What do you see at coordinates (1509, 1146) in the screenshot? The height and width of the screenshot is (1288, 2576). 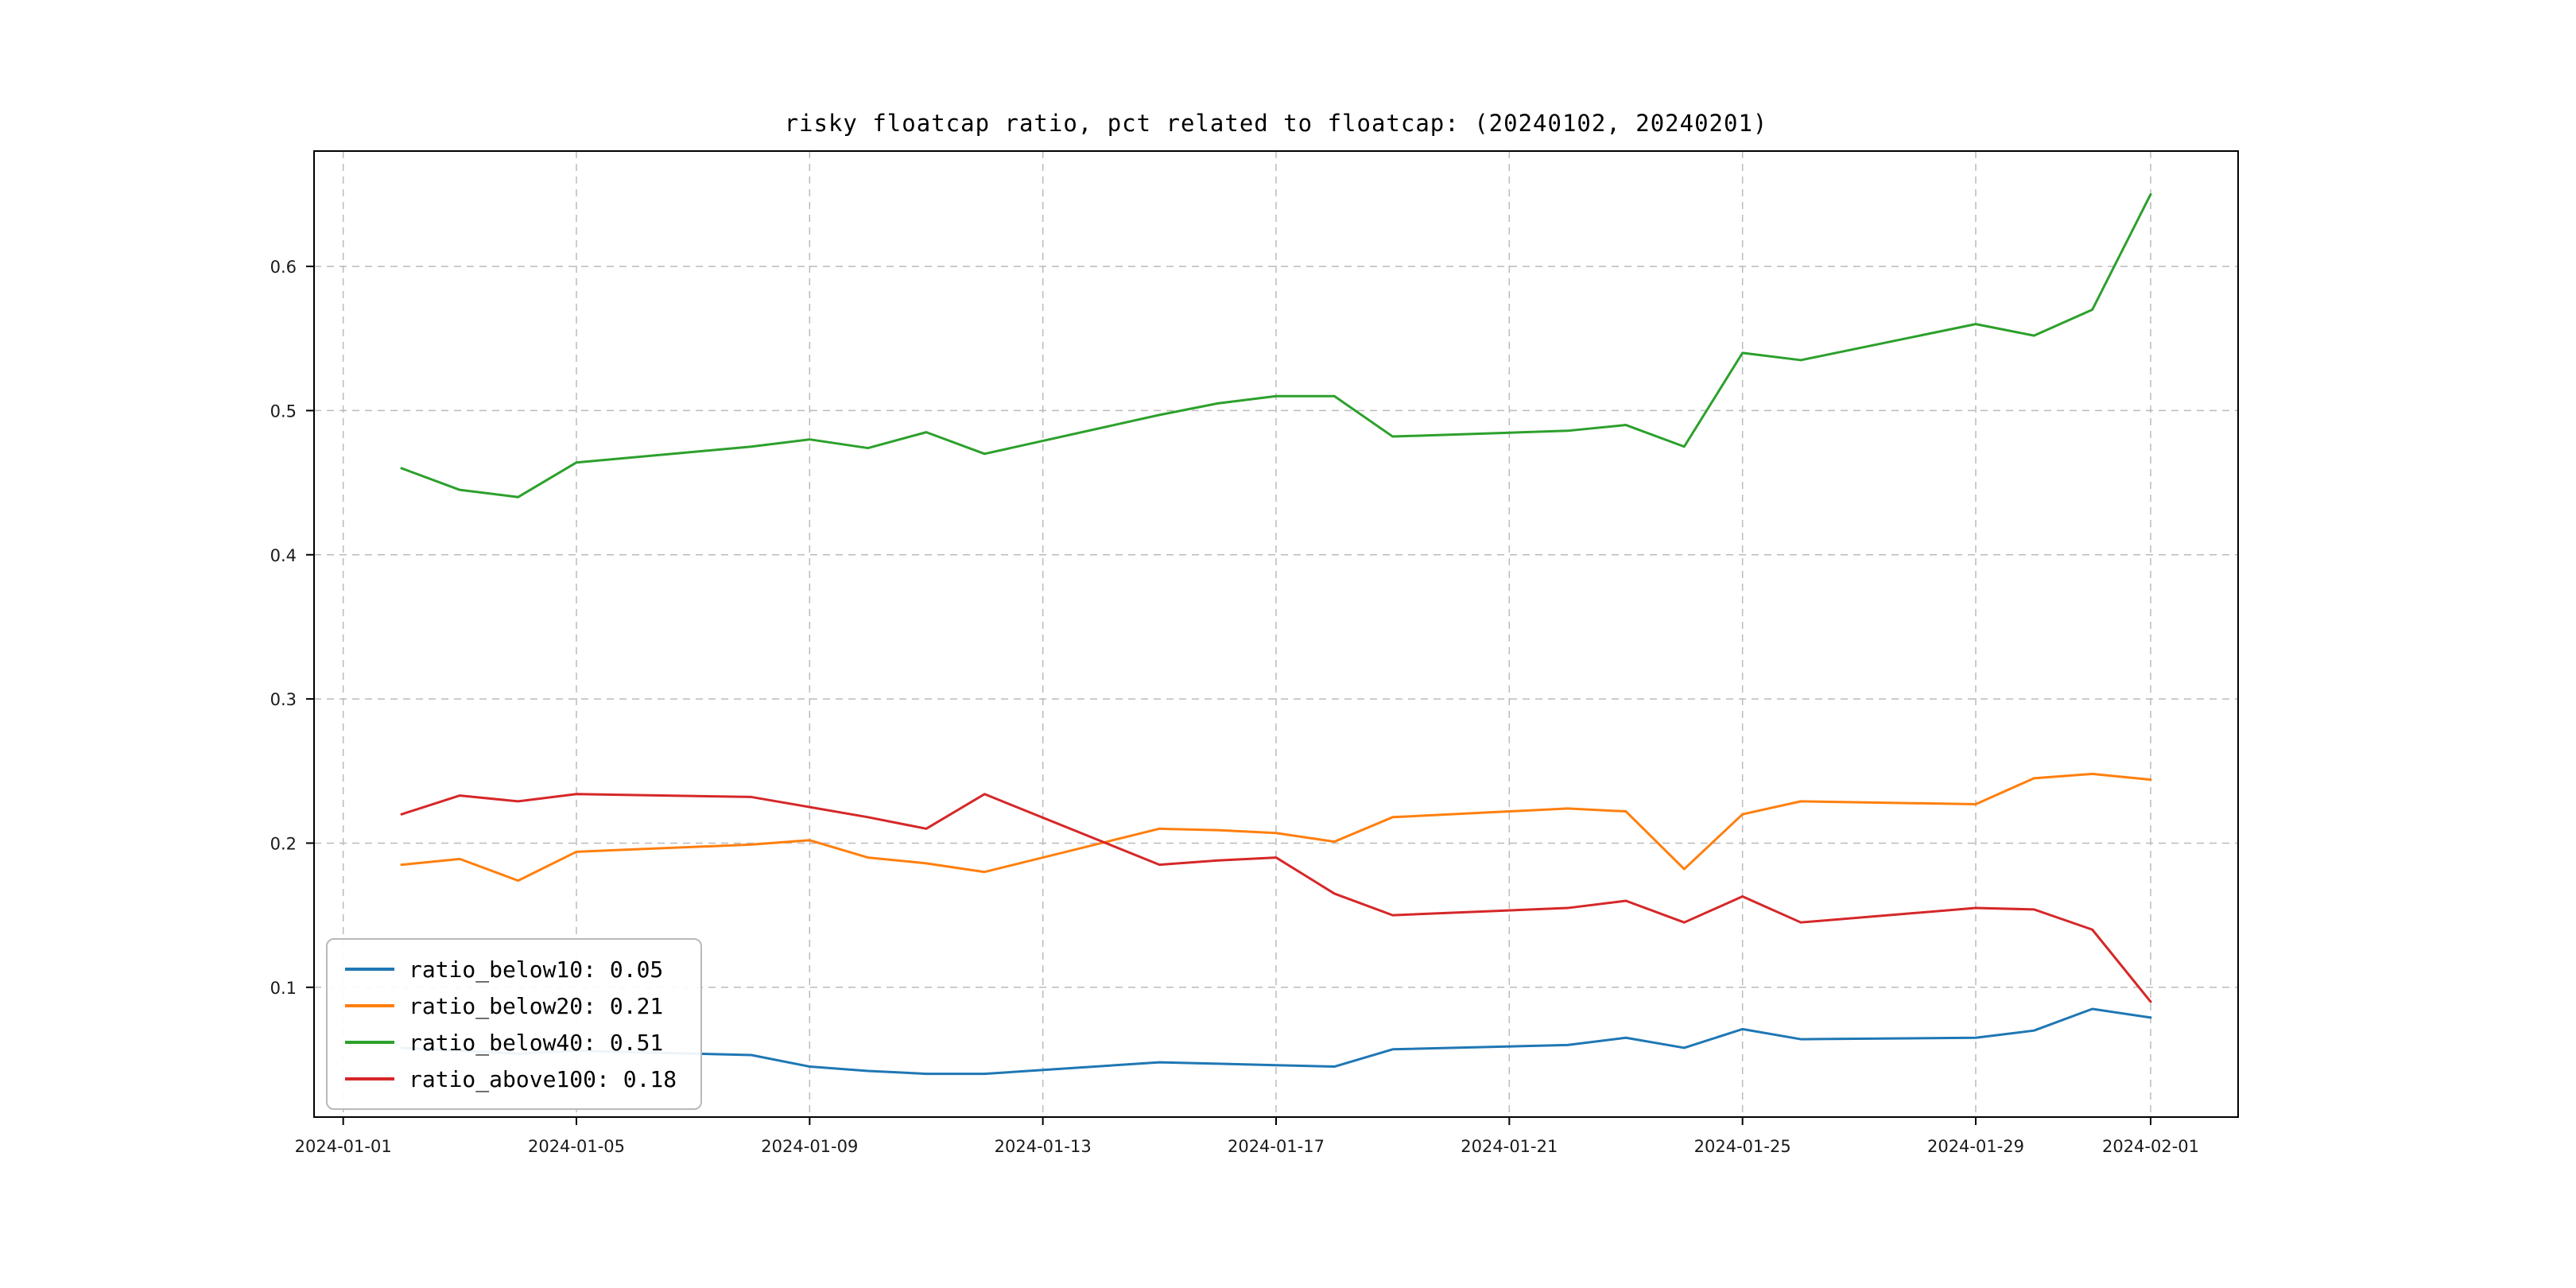 I see `x-tick-label: 2024-01-21` at bounding box center [1509, 1146].